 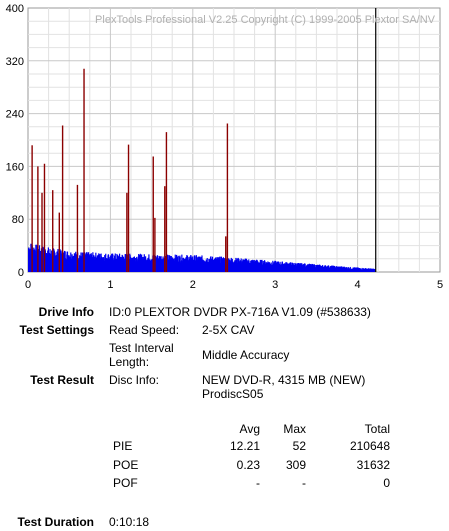 I want to click on results-row-pie-name: PIE, so click(x=123, y=446).